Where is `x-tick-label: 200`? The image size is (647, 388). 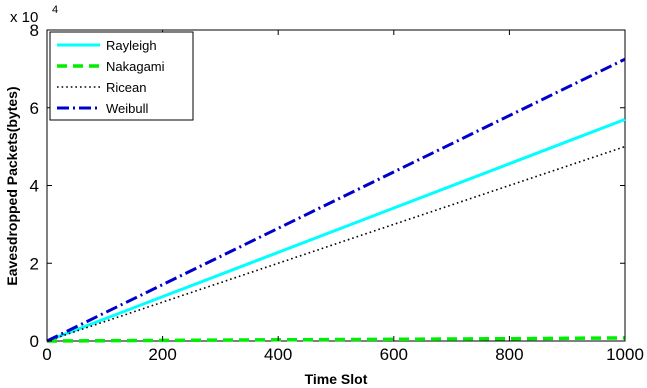
x-tick-label: 200 is located at coordinates (162, 354).